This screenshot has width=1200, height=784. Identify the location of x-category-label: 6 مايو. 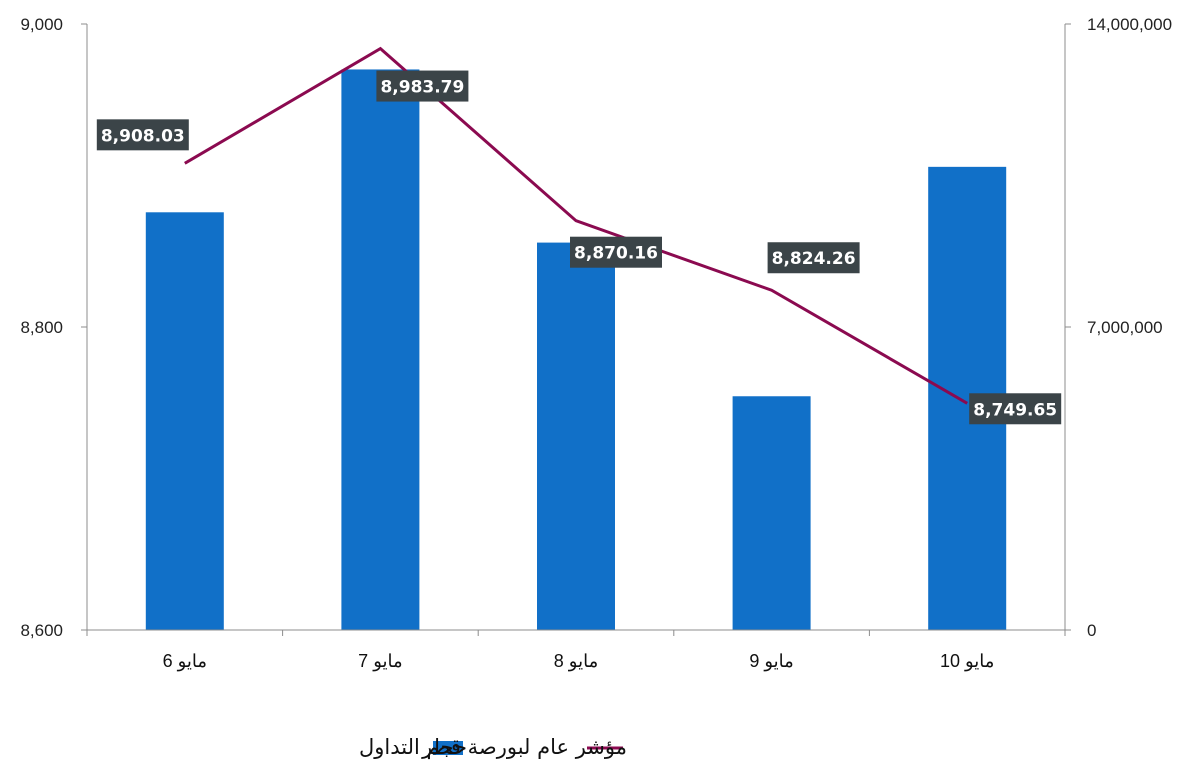
(185, 661).